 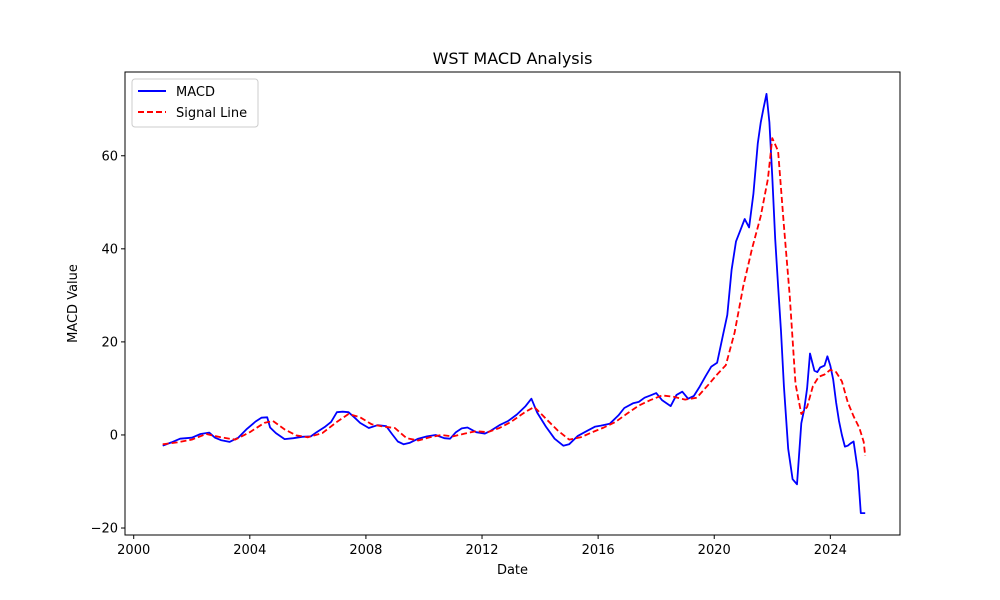 I want to click on legend: MACD Signal Line, so click(x=195, y=103).